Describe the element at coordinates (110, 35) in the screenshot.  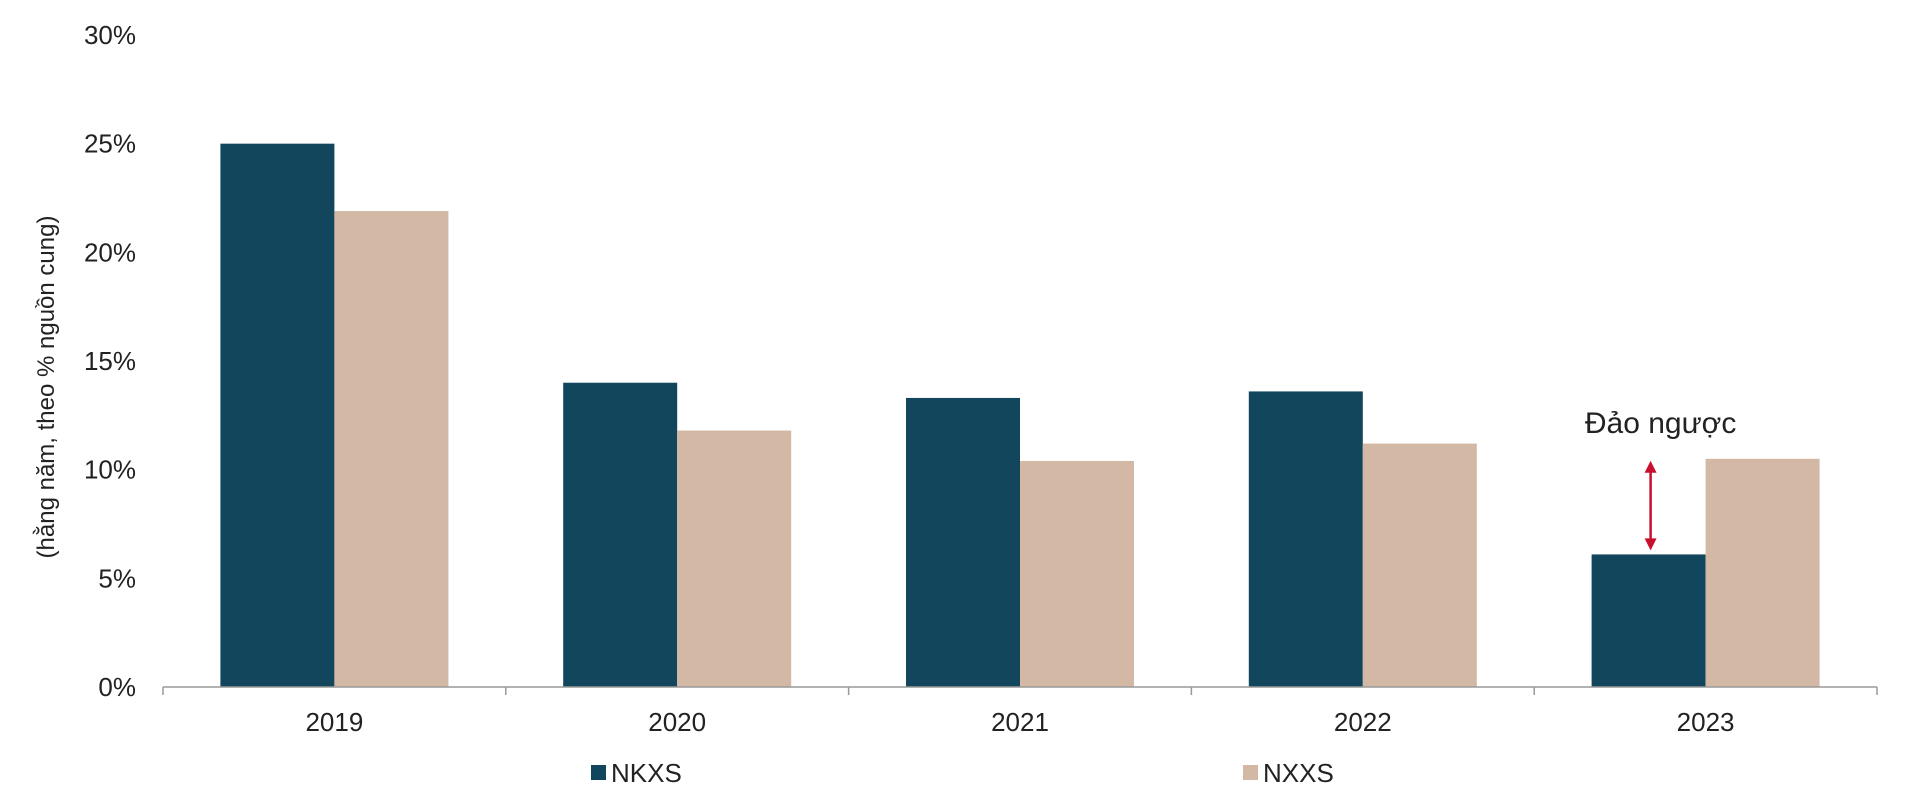
I see `y-tick-label: 30%` at that location.